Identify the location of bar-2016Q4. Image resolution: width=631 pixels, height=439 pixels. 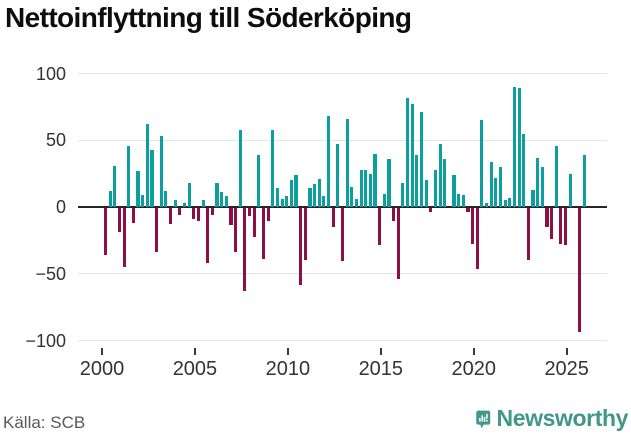
(417, 180).